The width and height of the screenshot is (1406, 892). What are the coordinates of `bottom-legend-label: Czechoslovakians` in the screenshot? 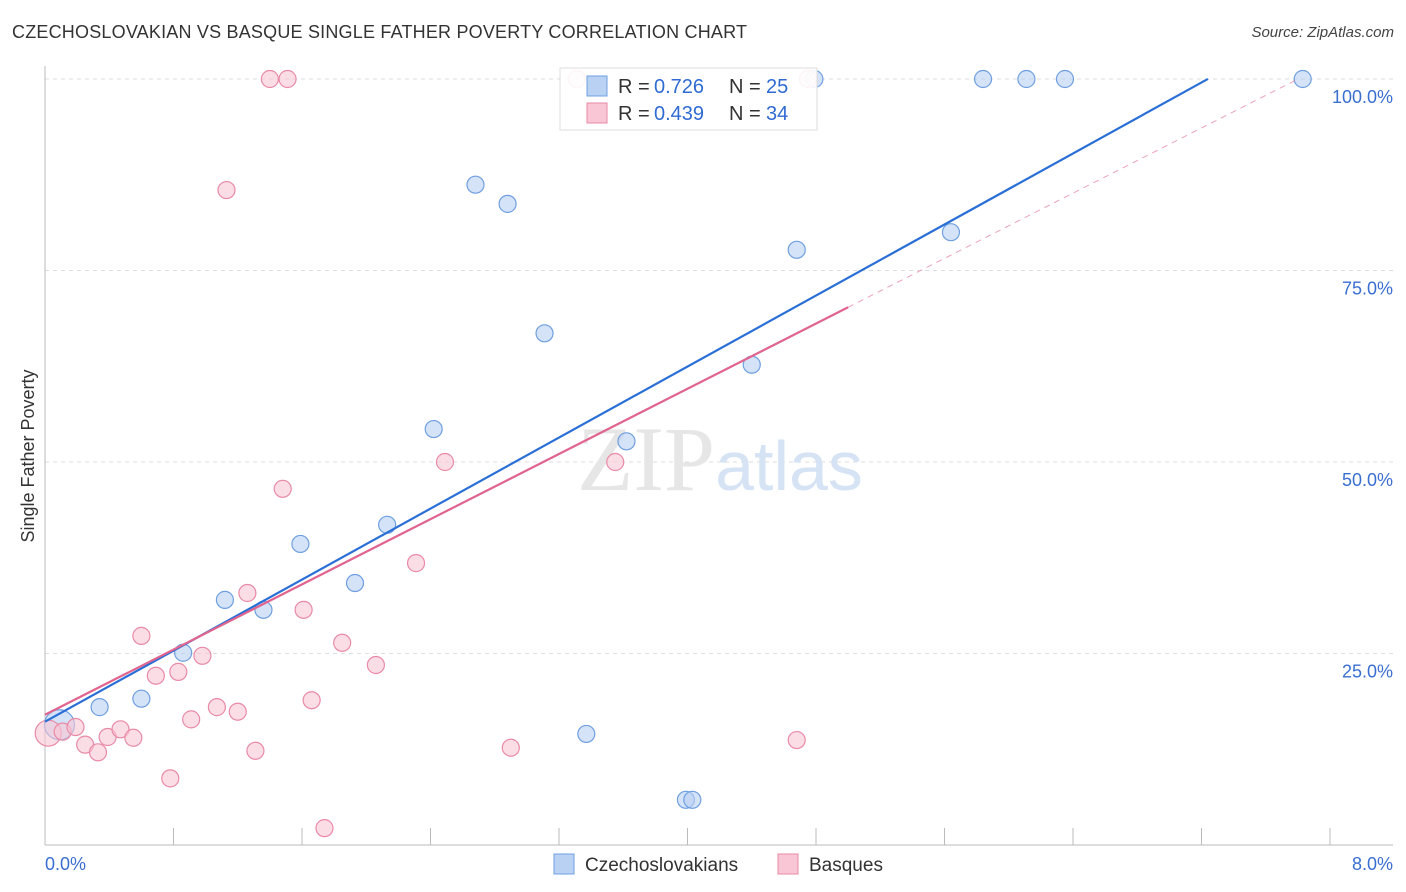 It's located at (661, 865).